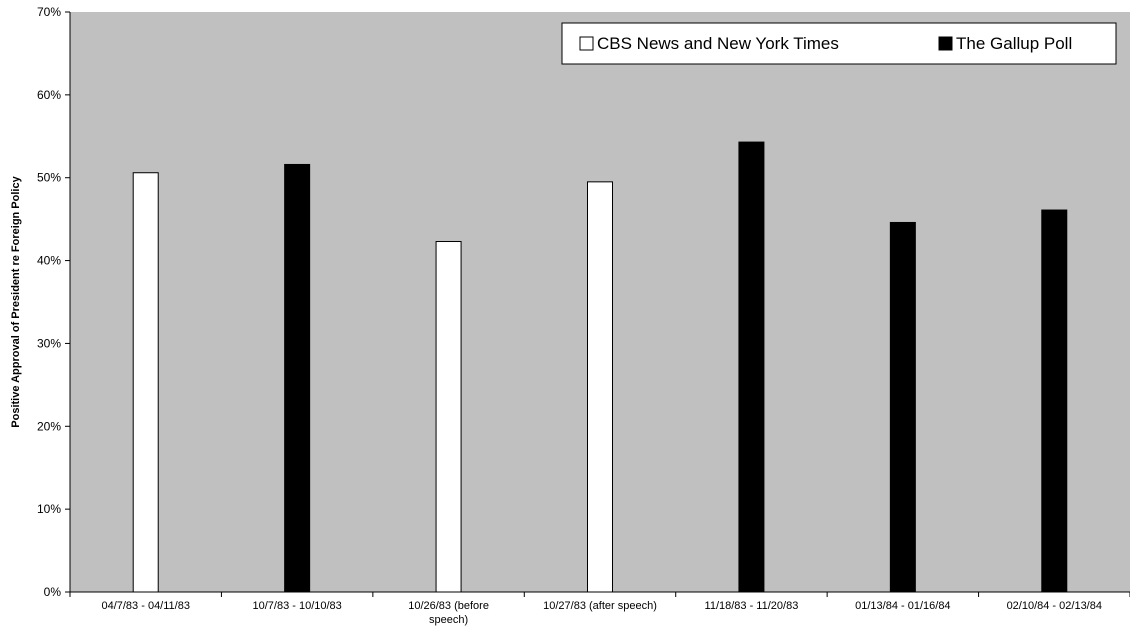  Describe the element at coordinates (718, 43) in the screenshot. I see `legend-label-cbs: CBS News and New York Times` at that location.